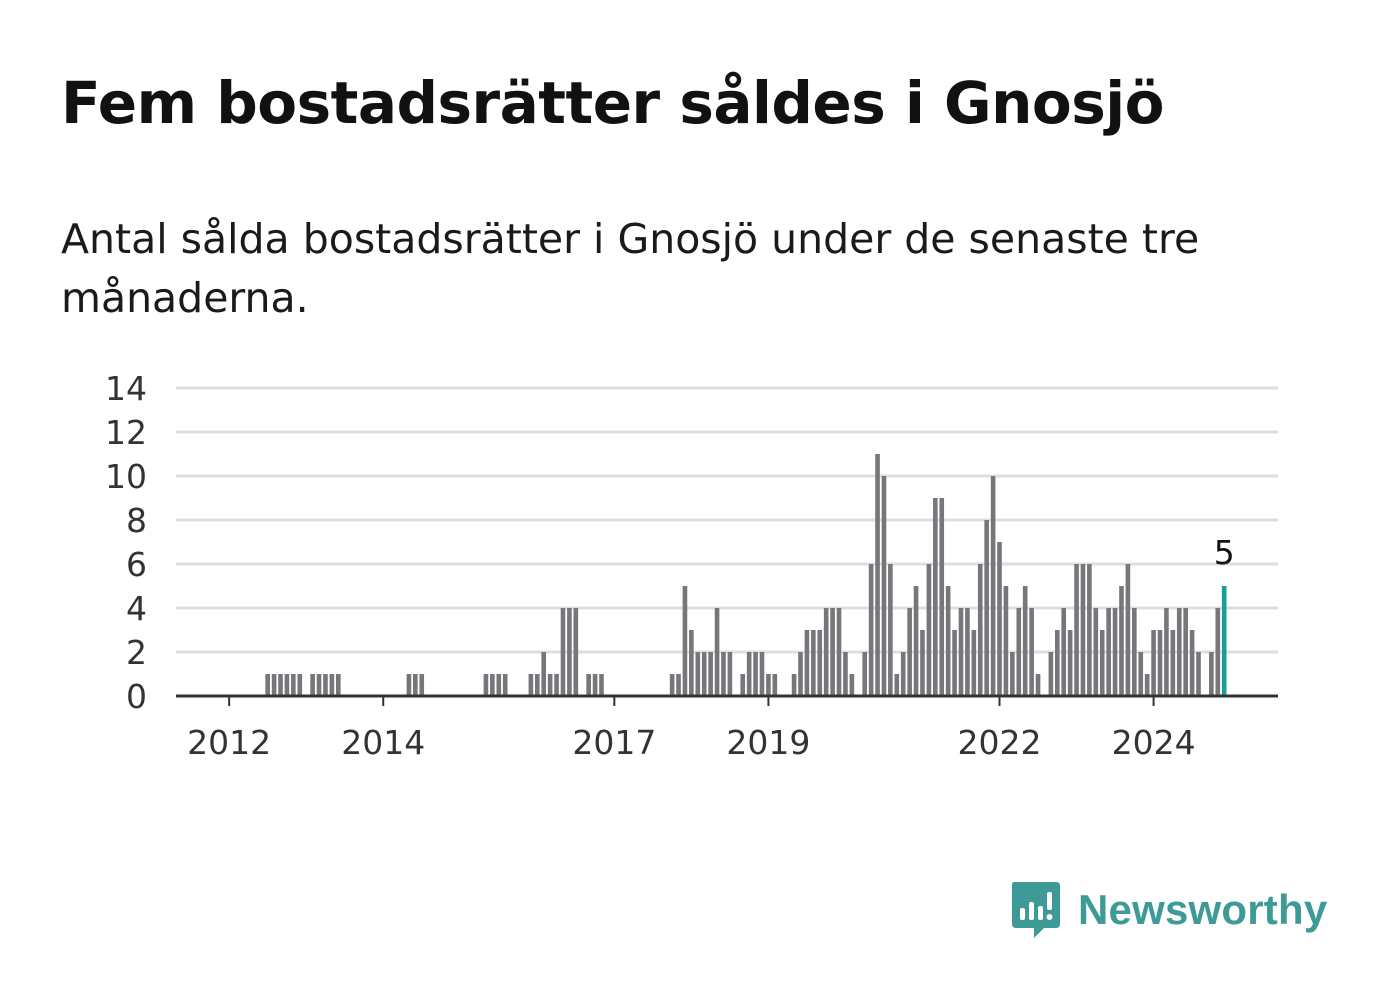 This screenshot has width=1382, height=999. Describe the element at coordinates (136, 652) in the screenshot. I see `y-tick-label: 2` at that location.